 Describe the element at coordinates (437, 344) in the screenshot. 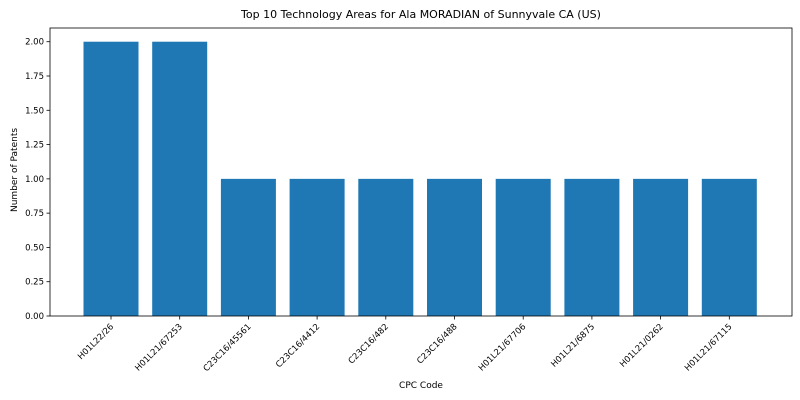

I see `x-tick-label: C23C16/488` at that location.